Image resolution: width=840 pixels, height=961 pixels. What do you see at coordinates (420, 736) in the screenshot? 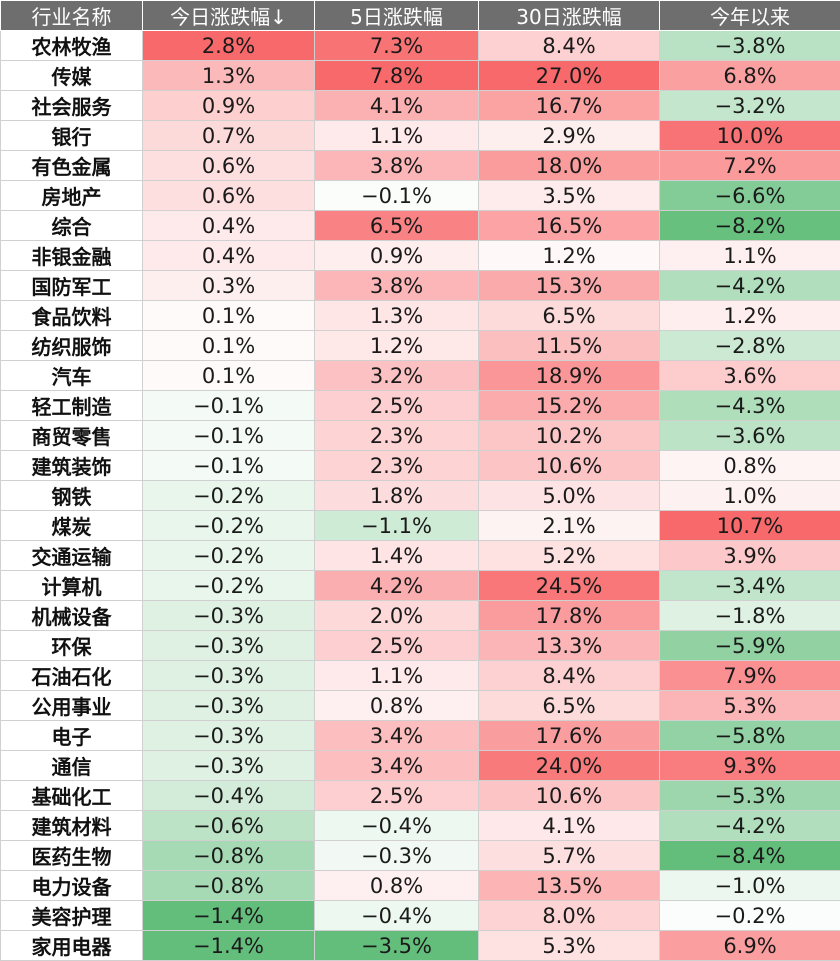
I see `table-row: 电子−0.3%3.4%17.6%−5.8%` at bounding box center [420, 736].